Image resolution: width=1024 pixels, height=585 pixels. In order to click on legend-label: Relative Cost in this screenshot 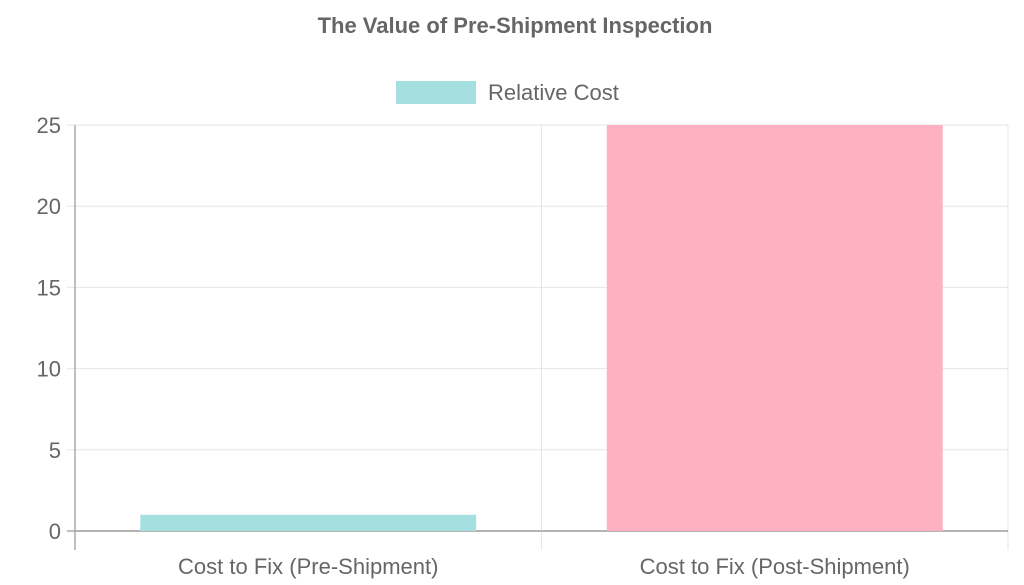, I will do `click(553, 92)`.